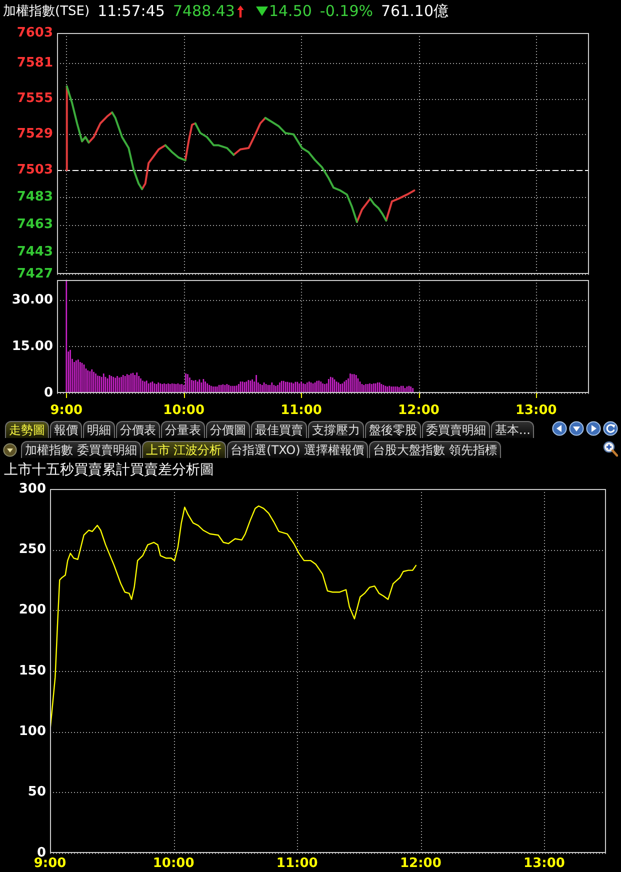 This screenshot has height=872, width=621. What do you see at coordinates (81, 449) in the screenshot?
I see `tab: 加權指數 委買賣明細` at bounding box center [81, 449].